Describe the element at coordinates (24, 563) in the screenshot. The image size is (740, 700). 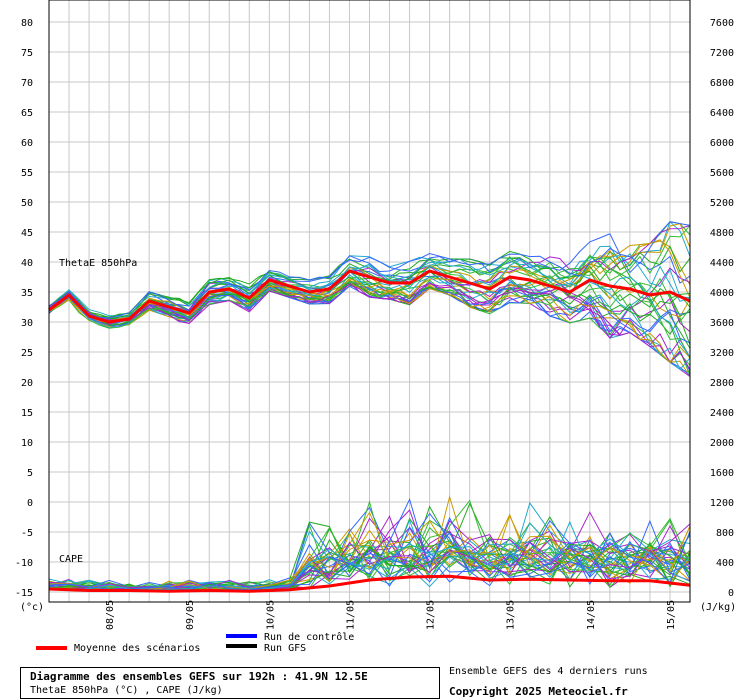
I see `left-tick-label: -10` at that location.